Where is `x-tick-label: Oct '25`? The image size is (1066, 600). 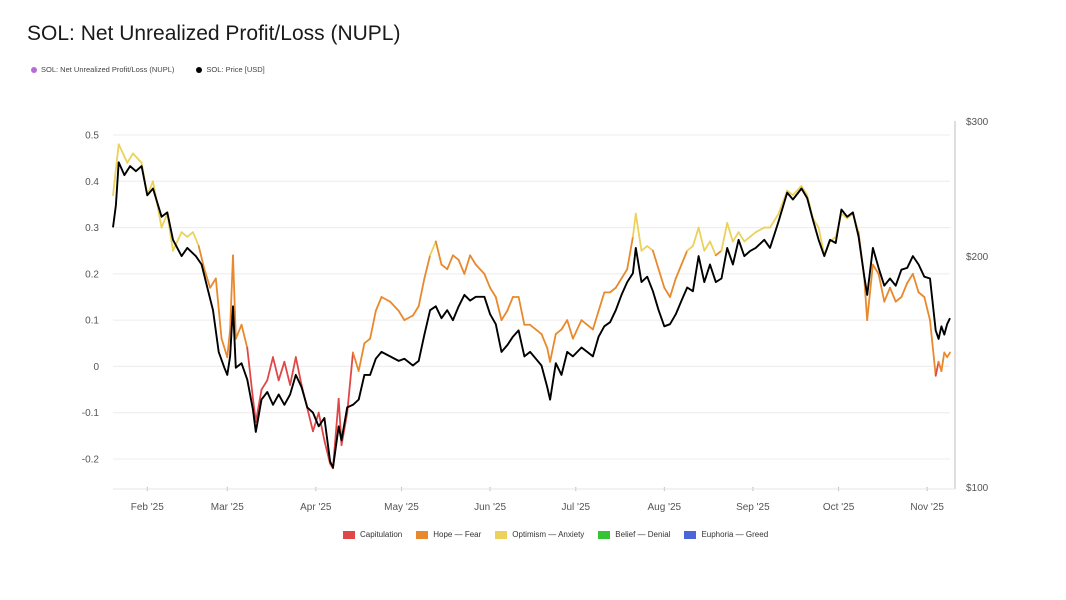
x-tick-label: Oct '25 is located at coordinates (839, 507).